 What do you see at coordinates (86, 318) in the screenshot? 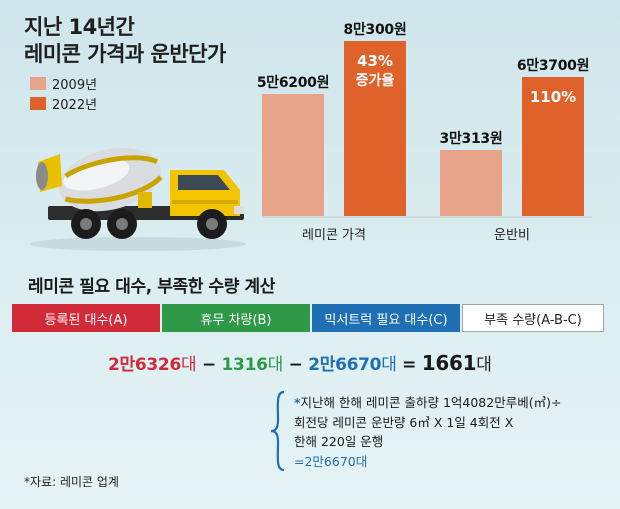
I see `box-registered: 등록된 대수(A)` at bounding box center [86, 318].